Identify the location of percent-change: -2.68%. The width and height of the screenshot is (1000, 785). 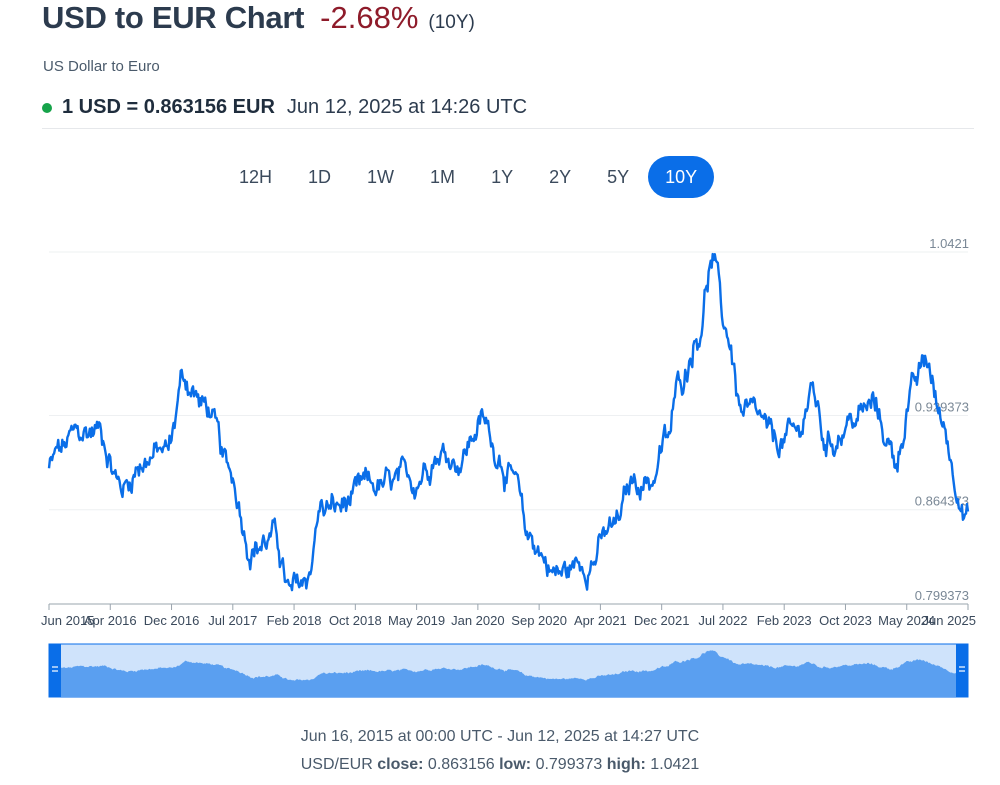
(369, 17).